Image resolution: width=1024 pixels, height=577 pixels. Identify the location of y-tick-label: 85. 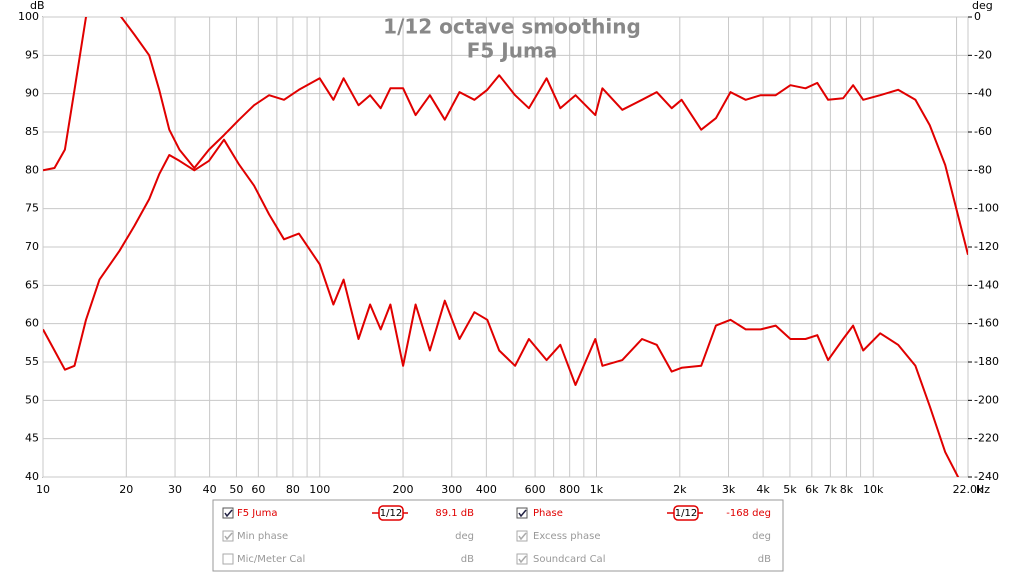
(32, 131).